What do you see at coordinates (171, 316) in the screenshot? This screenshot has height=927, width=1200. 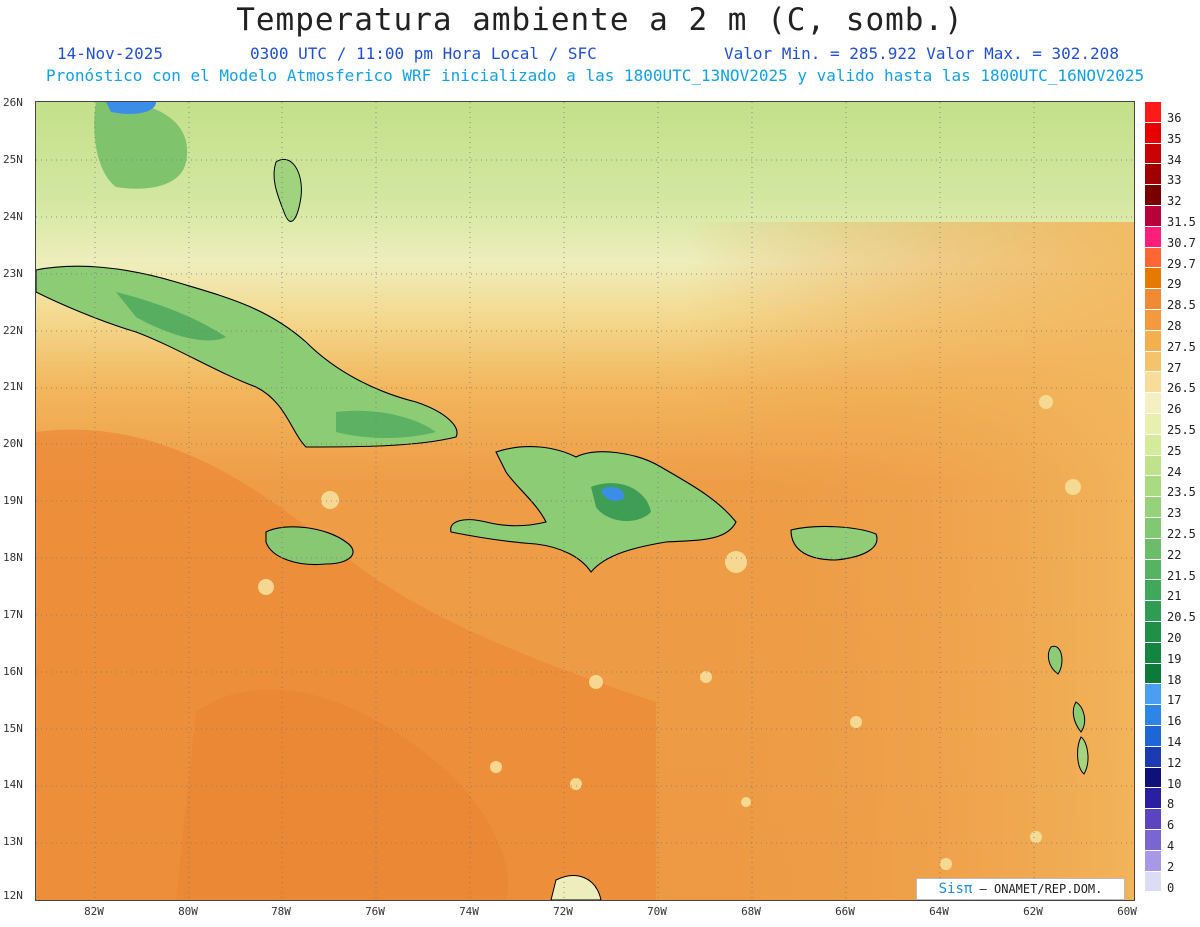 I see `cuba-highland-west` at bounding box center [171, 316].